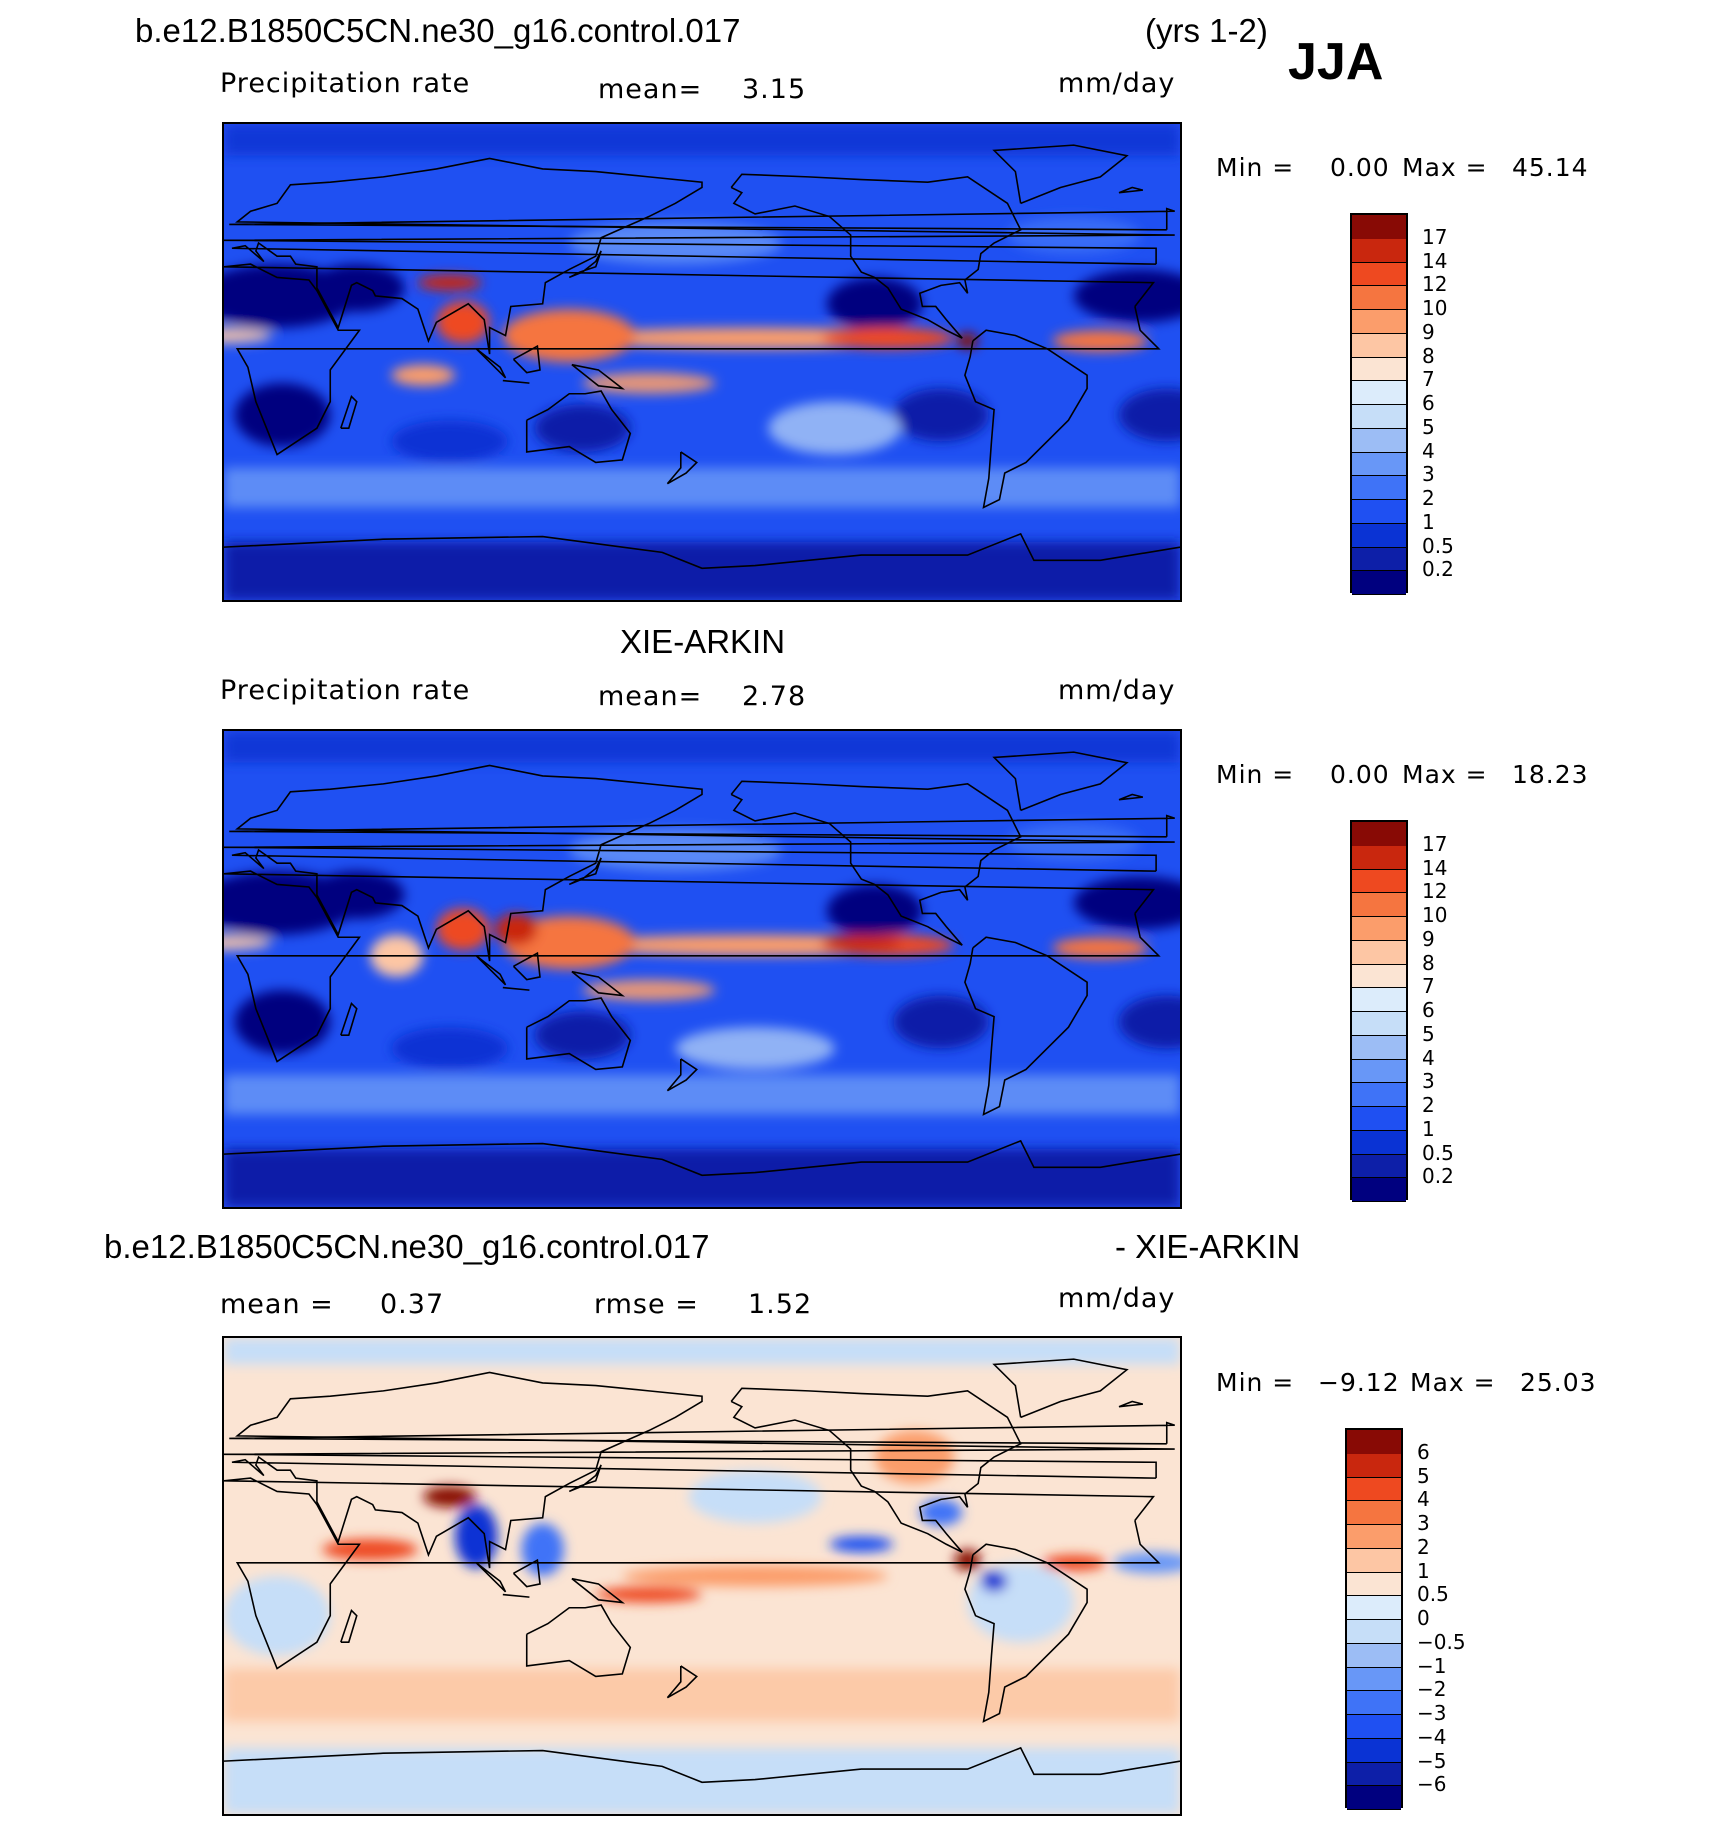  What do you see at coordinates (1435, 236) in the screenshot?
I see `colorbar-tick-label: 17` at bounding box center [1435, 236].